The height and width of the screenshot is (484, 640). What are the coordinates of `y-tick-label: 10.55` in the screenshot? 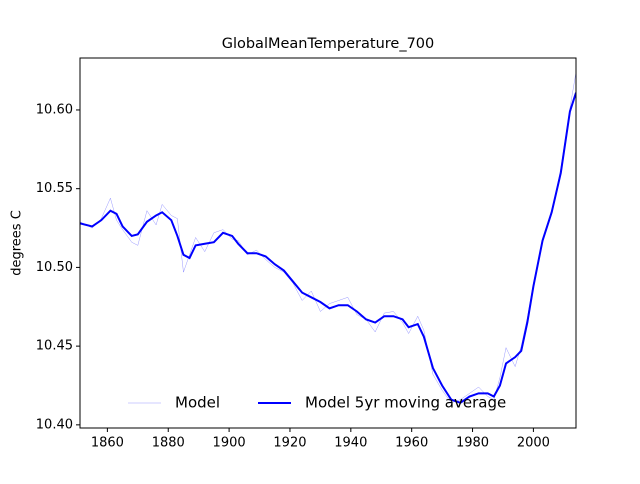 It's located at (54, 188).